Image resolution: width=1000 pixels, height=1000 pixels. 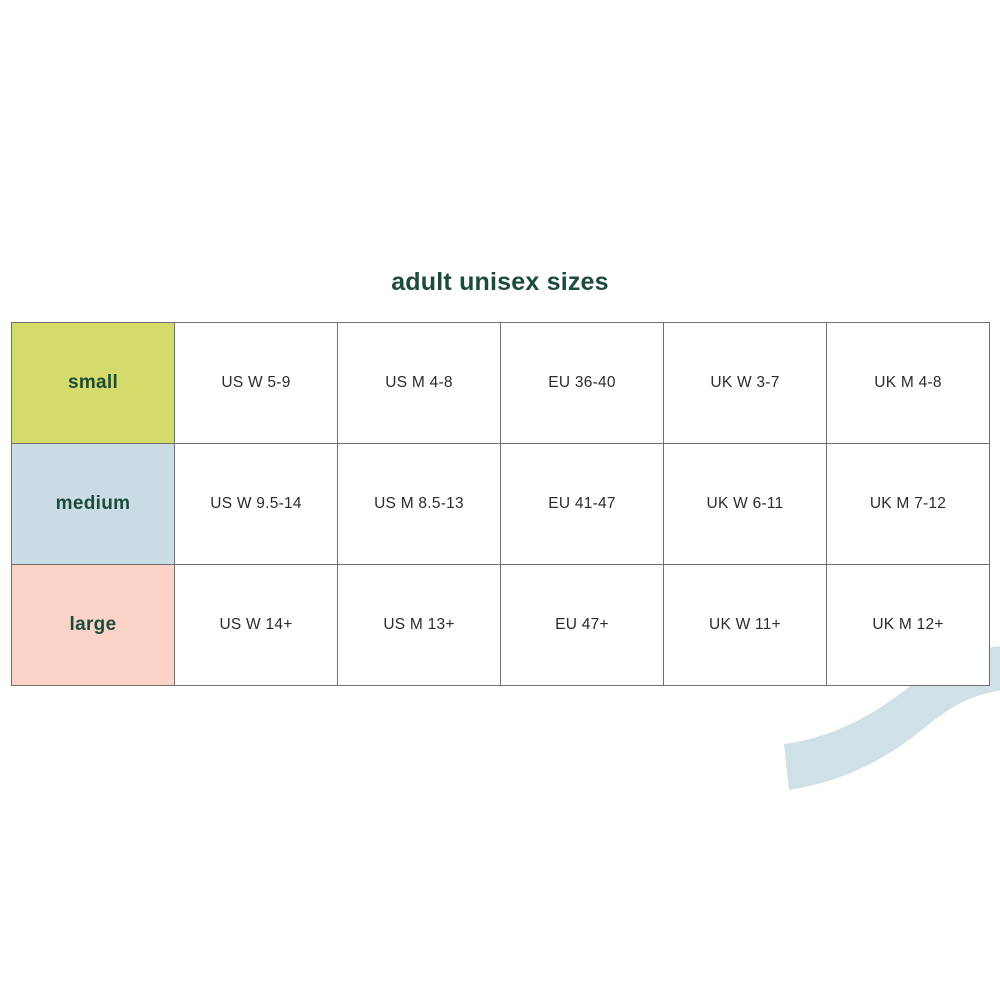 What do you see at coordinates (93, 383) in the screenshot?
I see `size-label-small: small` at bounding box center [93, 383].